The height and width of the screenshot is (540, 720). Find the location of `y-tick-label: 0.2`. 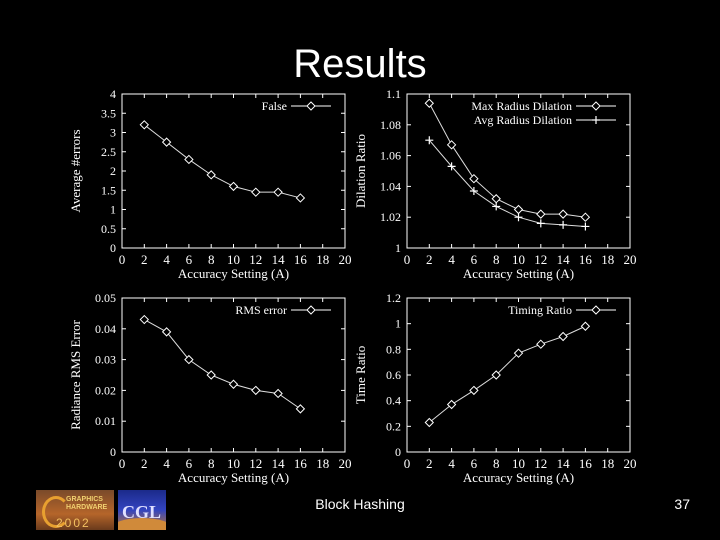

y-tick-label: 0.2 is located at coordinates (393, 426).